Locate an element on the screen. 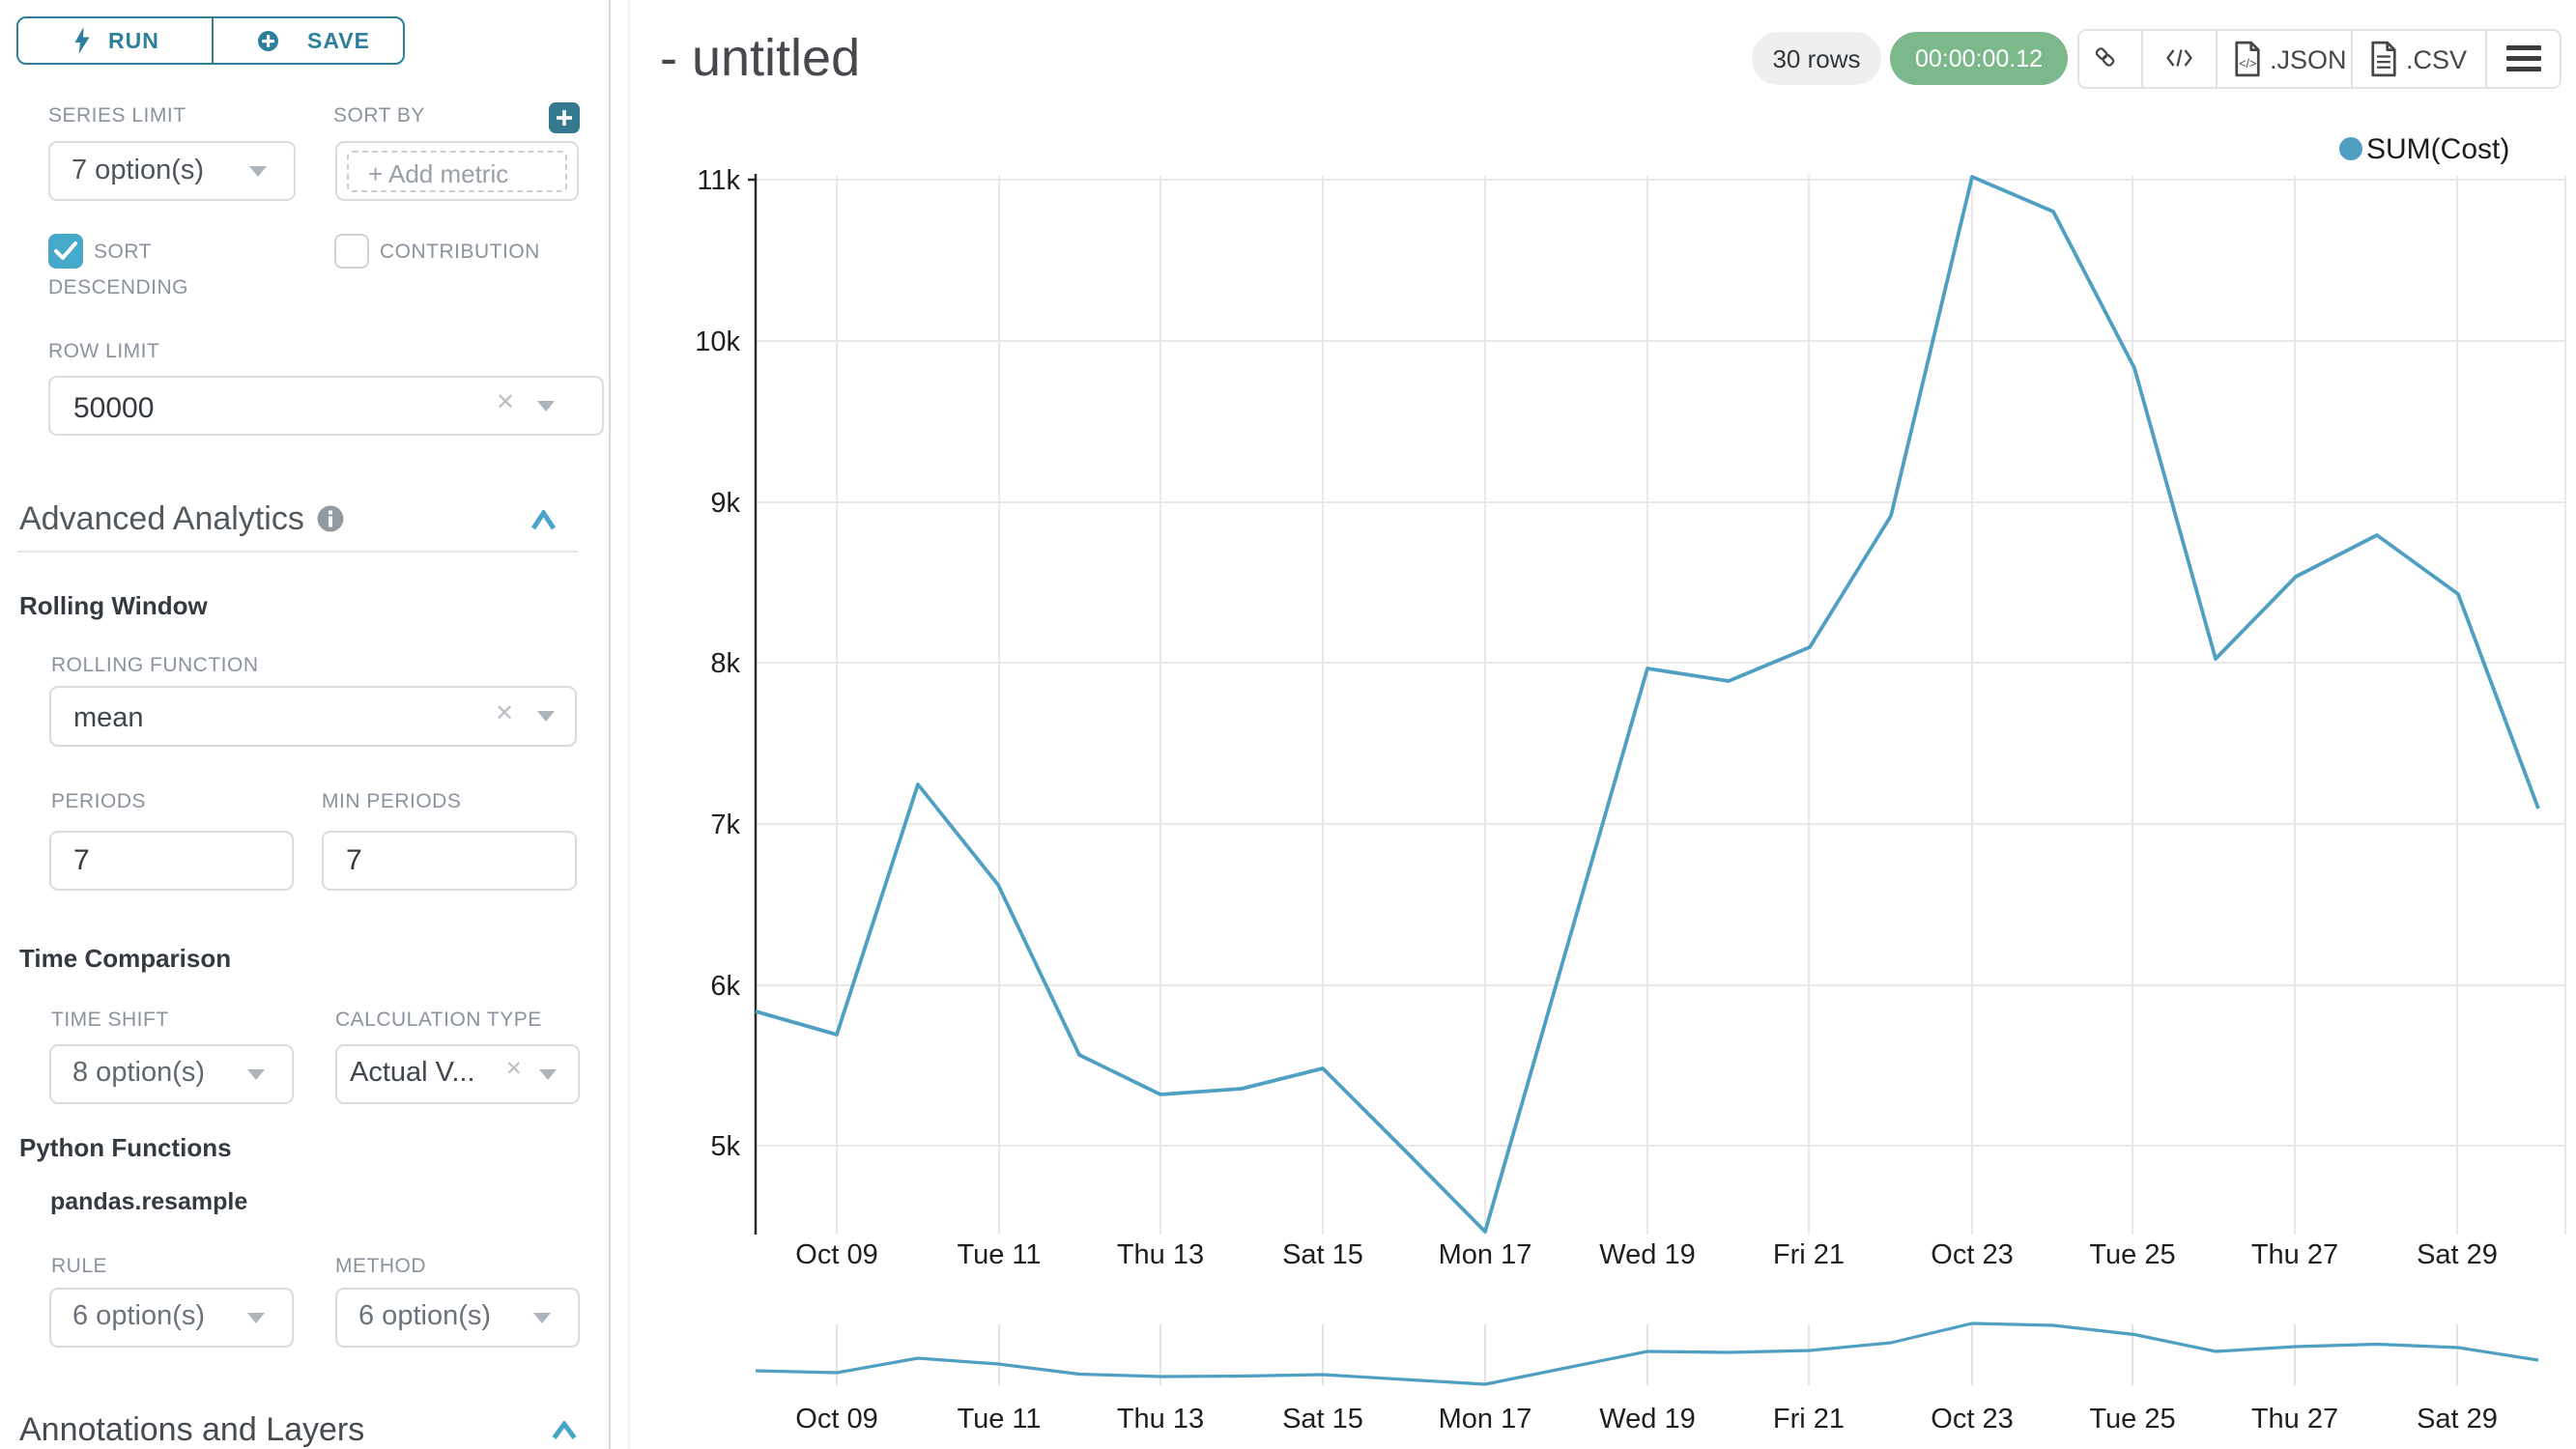 The width and height of the screenshot is (2576, 1449). svg-text: 7k is located at coordinates (725, 825).